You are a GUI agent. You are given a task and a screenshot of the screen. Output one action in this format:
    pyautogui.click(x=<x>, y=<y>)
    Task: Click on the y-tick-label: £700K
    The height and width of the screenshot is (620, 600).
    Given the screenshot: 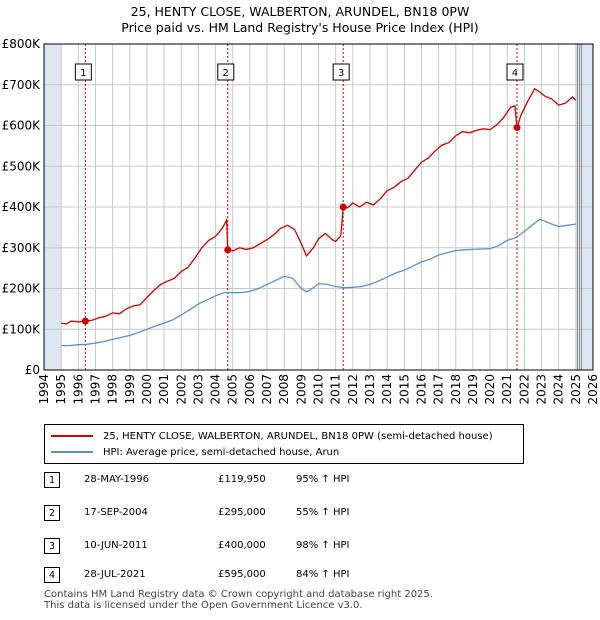 What is the action you would take?
    pyautogui.click(x=22, y=85)
    